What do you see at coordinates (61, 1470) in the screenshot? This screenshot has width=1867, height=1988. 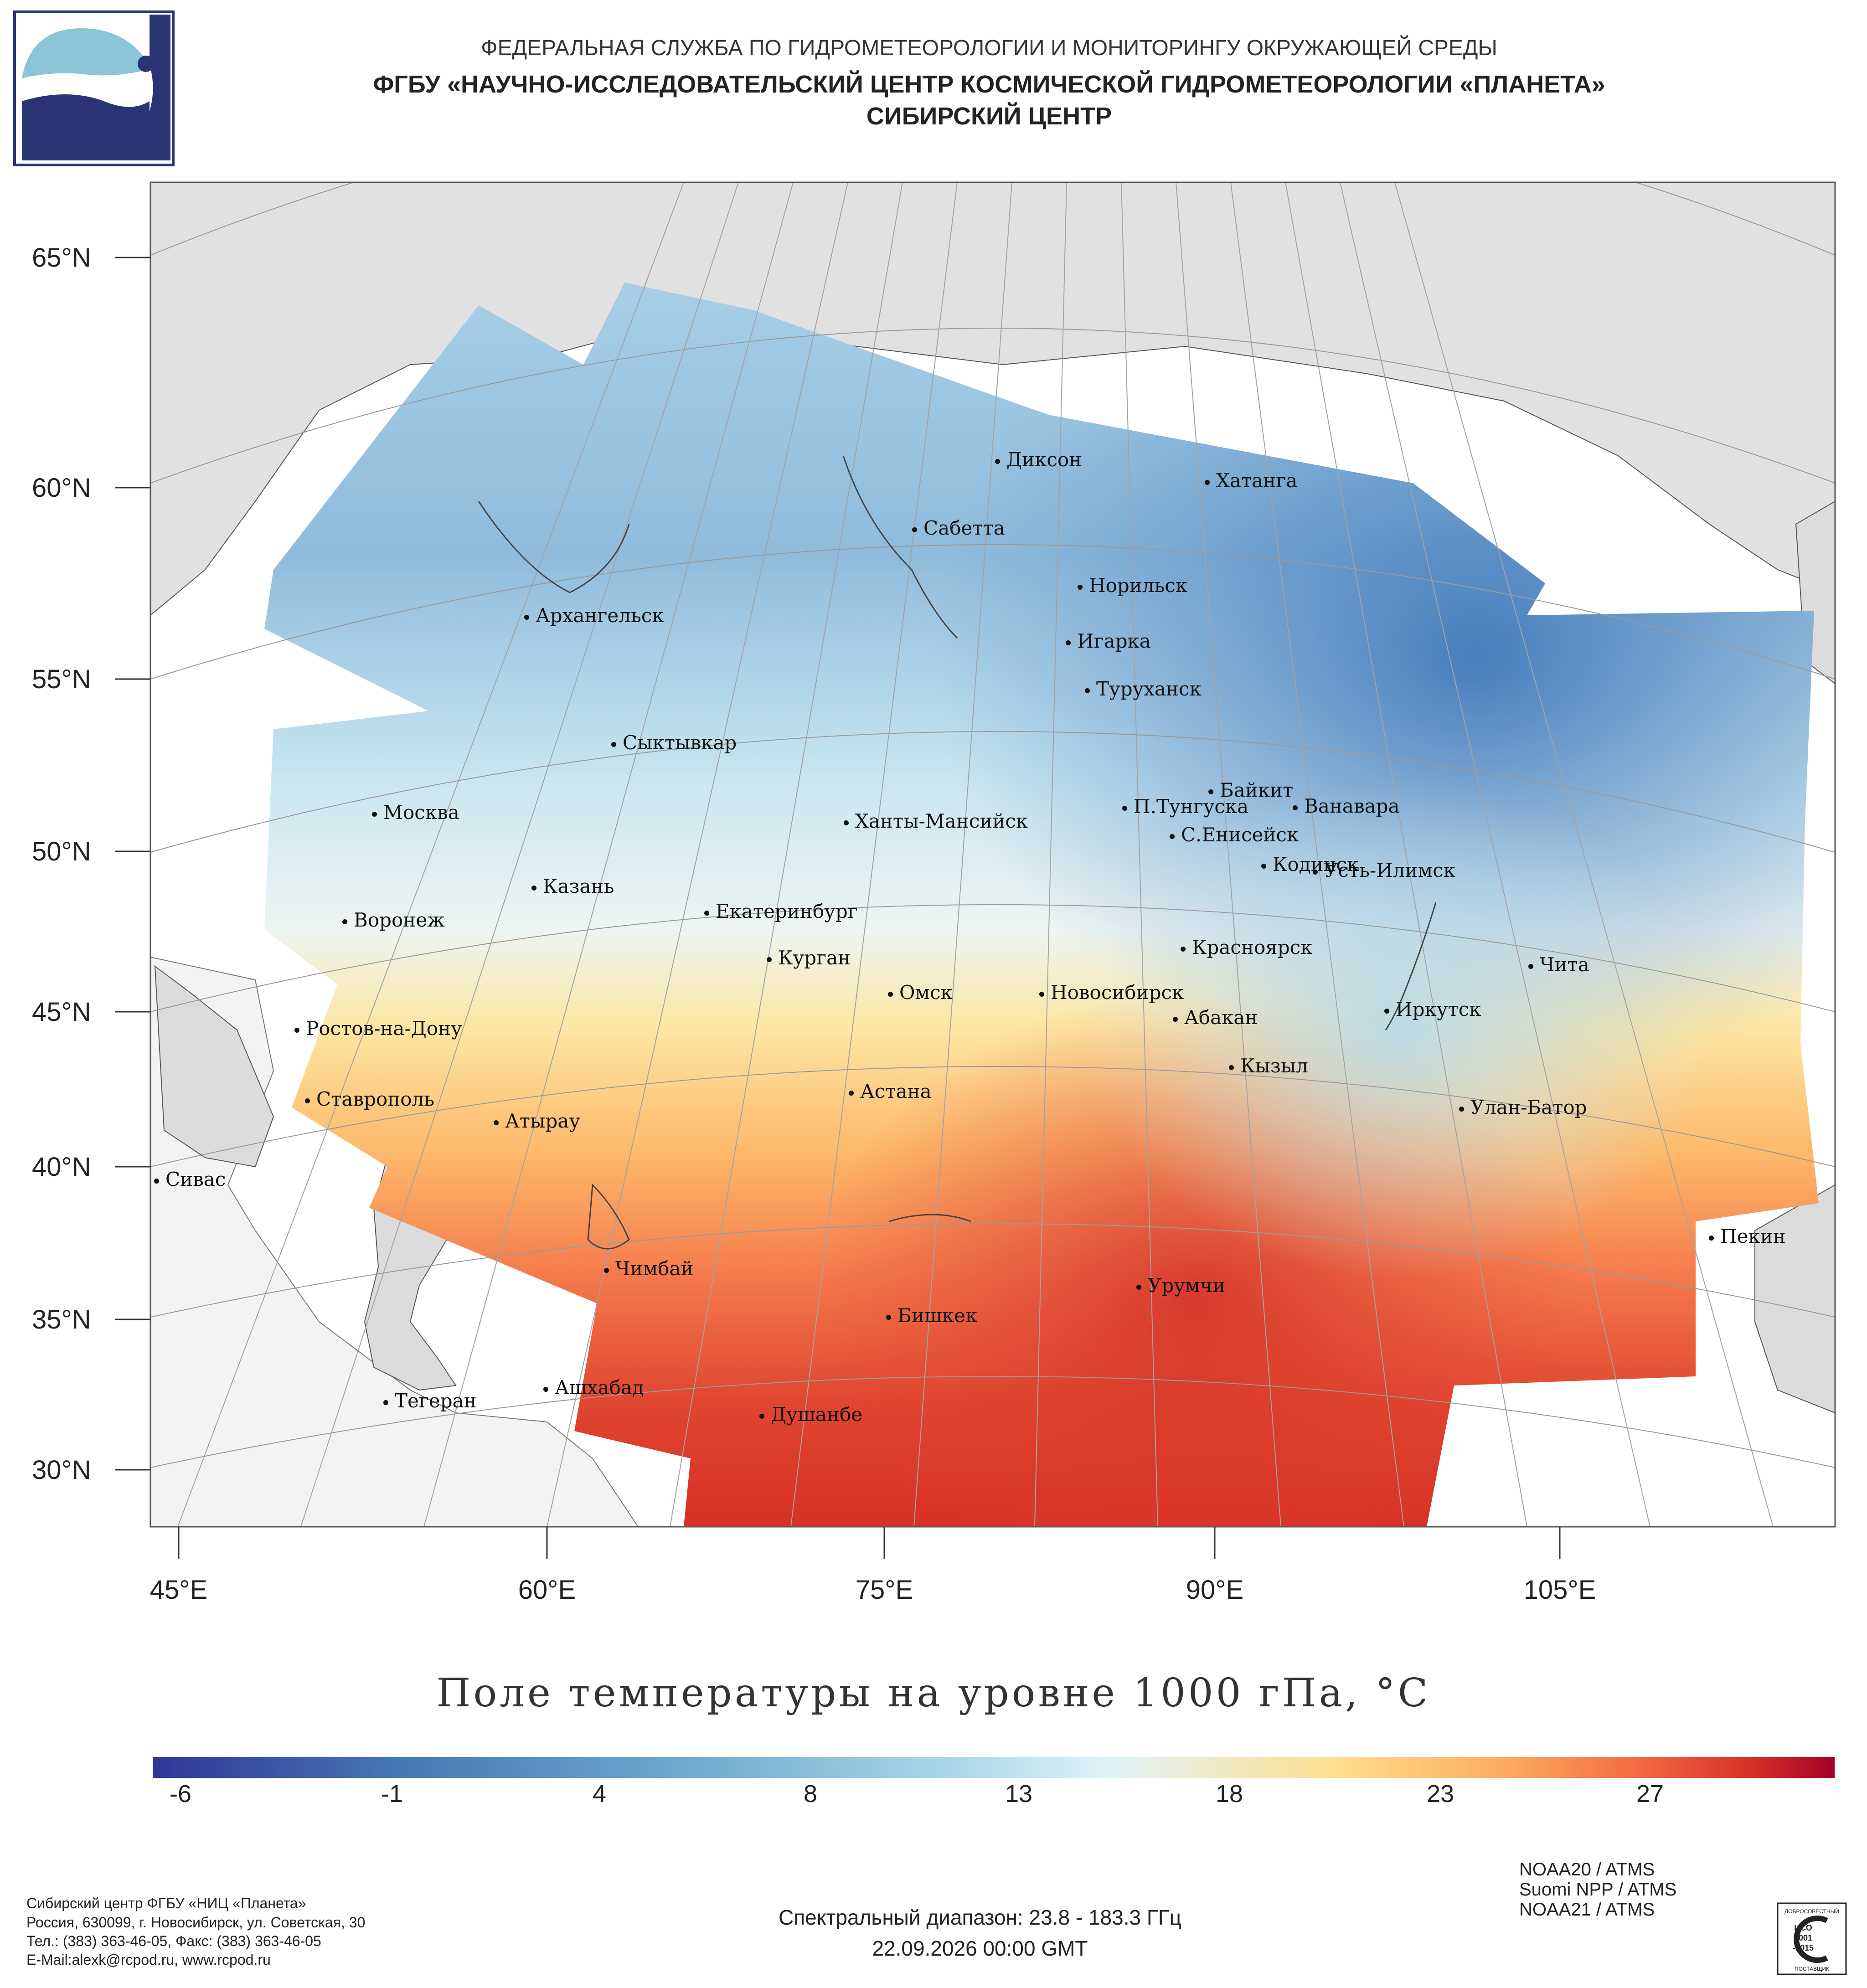 I see `lat-label-30: 30°N` at bounding box center [61, 1470].